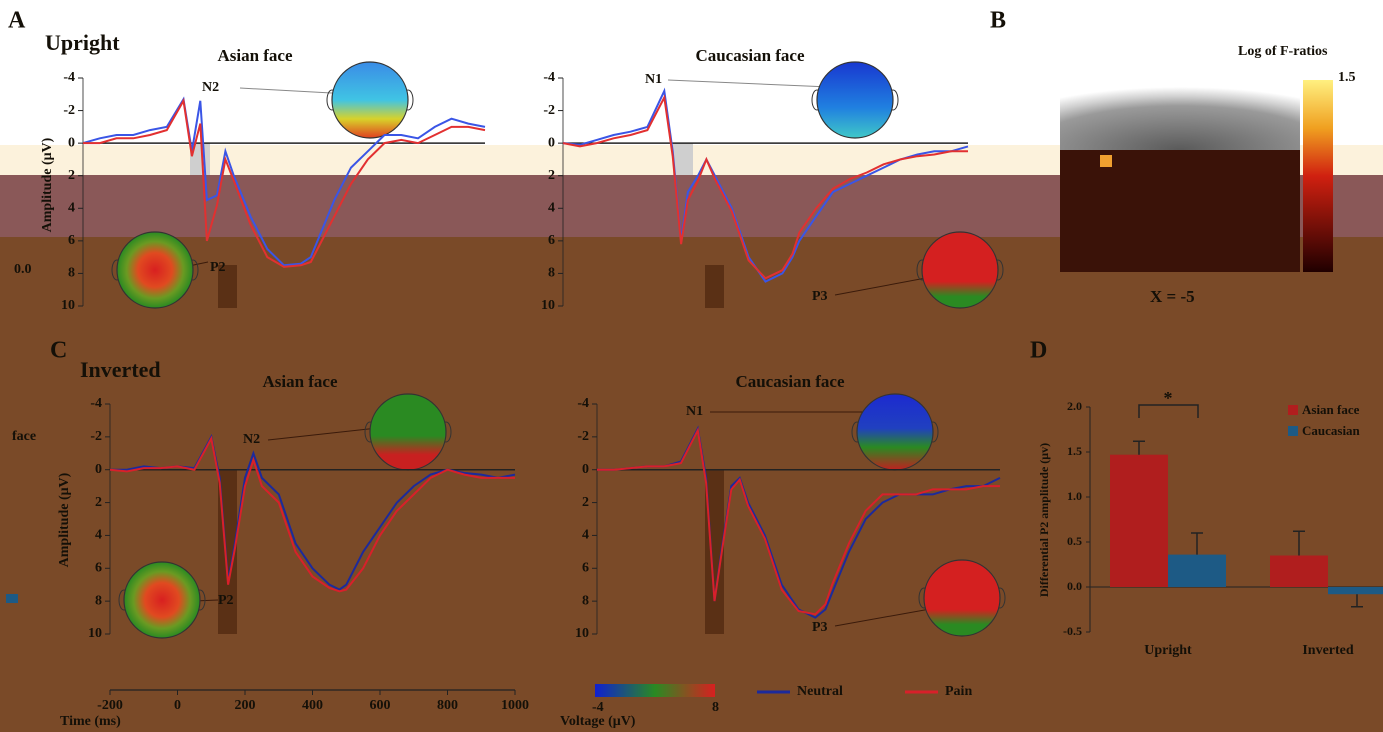 The width and height of the screenshot is (1383, 732). Describe the element at coordinates (655, 690) in the screenshot. I see `voltage-colorbar` at that location.